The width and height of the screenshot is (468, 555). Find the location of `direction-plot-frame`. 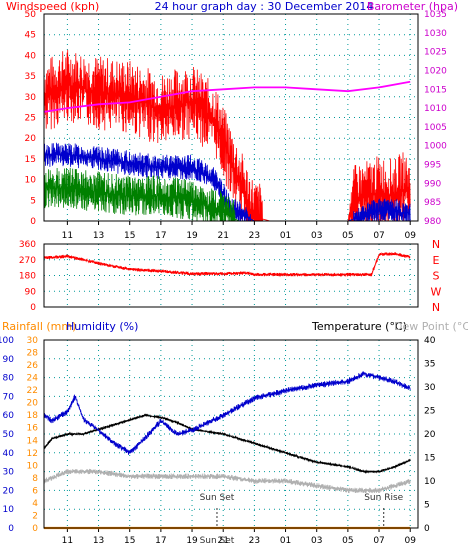

direction-plot-frame is located at coordinates (231, 275).